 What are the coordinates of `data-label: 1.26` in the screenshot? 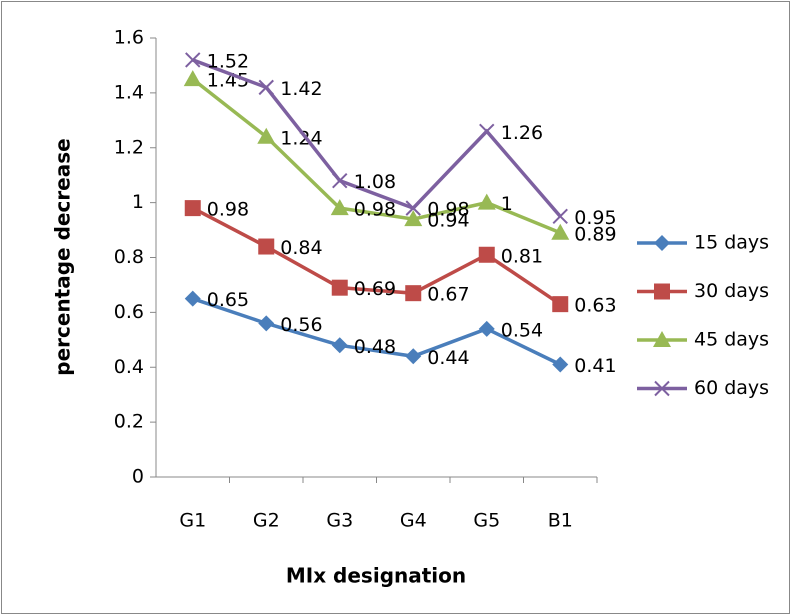 It's located at (522, 133).